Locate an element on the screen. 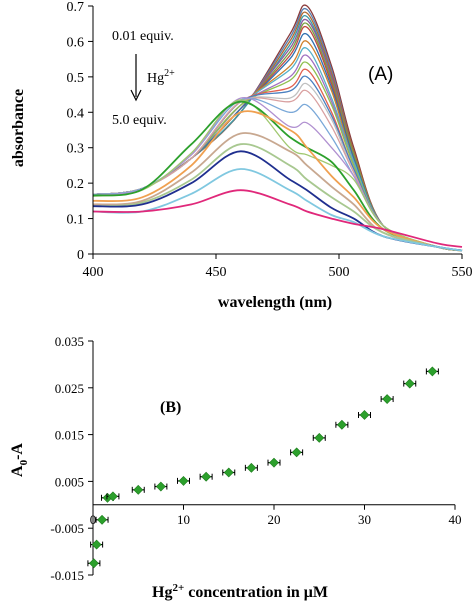  panel-b-tag: (B) is located at coordinates (170, 407).